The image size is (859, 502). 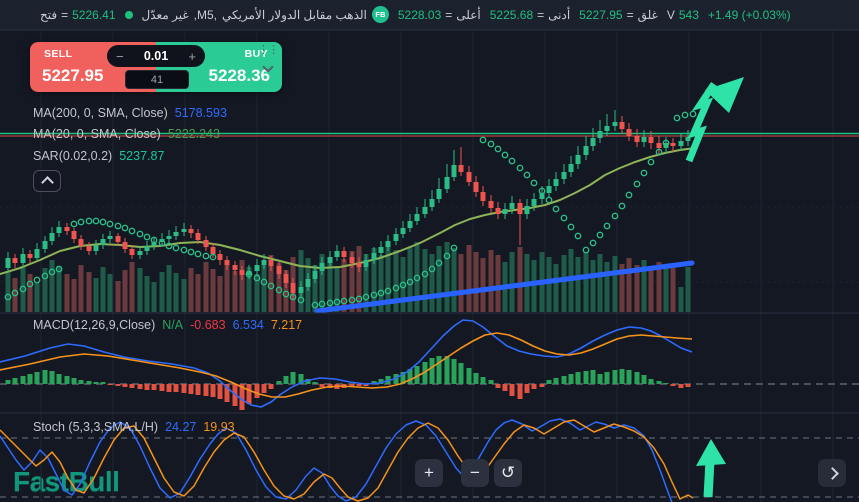 What do you see at coordinates (100, 113) in the screenshot?
I see `ma200-label: MA(200, 0, SMA, Close)` at bounding box center [100, 113].